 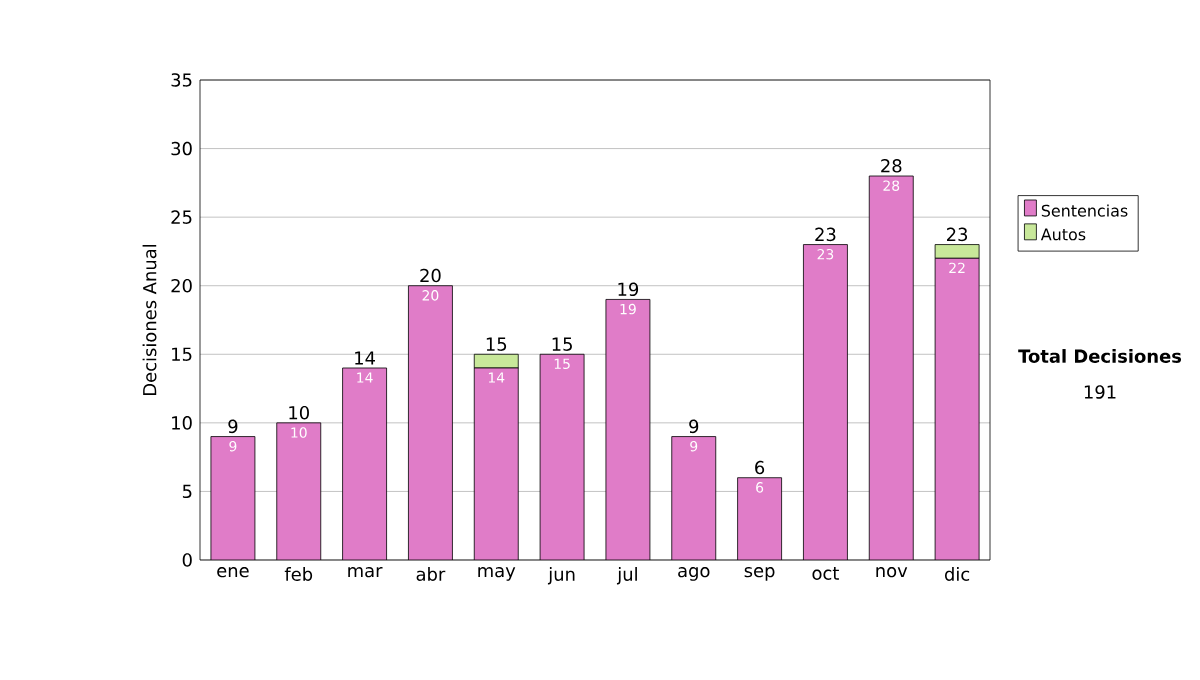 I want to click on y-tick-label: 35, so click(x=181, y=80).